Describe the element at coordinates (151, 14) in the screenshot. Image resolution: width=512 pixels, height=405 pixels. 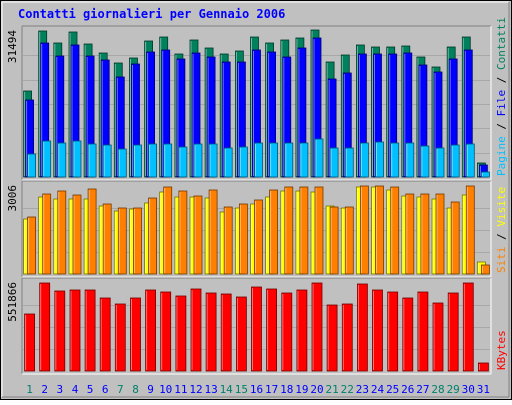
I see `chart-title: Contatti giornalieri per Gennaio 2006` at that location.